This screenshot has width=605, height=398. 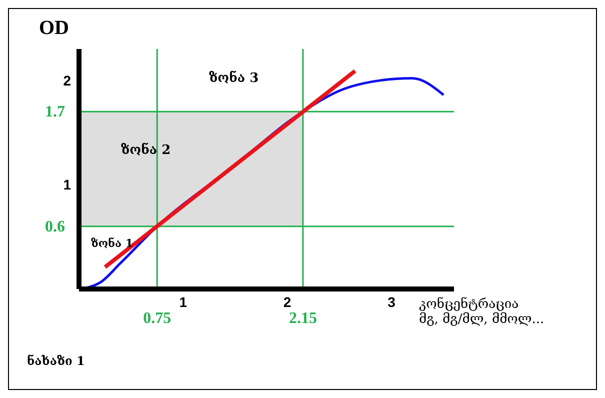 What do you see at coordinates (54, 28) in the screenshot?
I see `y-axis-title: OD` at bounding box center [54, 28].